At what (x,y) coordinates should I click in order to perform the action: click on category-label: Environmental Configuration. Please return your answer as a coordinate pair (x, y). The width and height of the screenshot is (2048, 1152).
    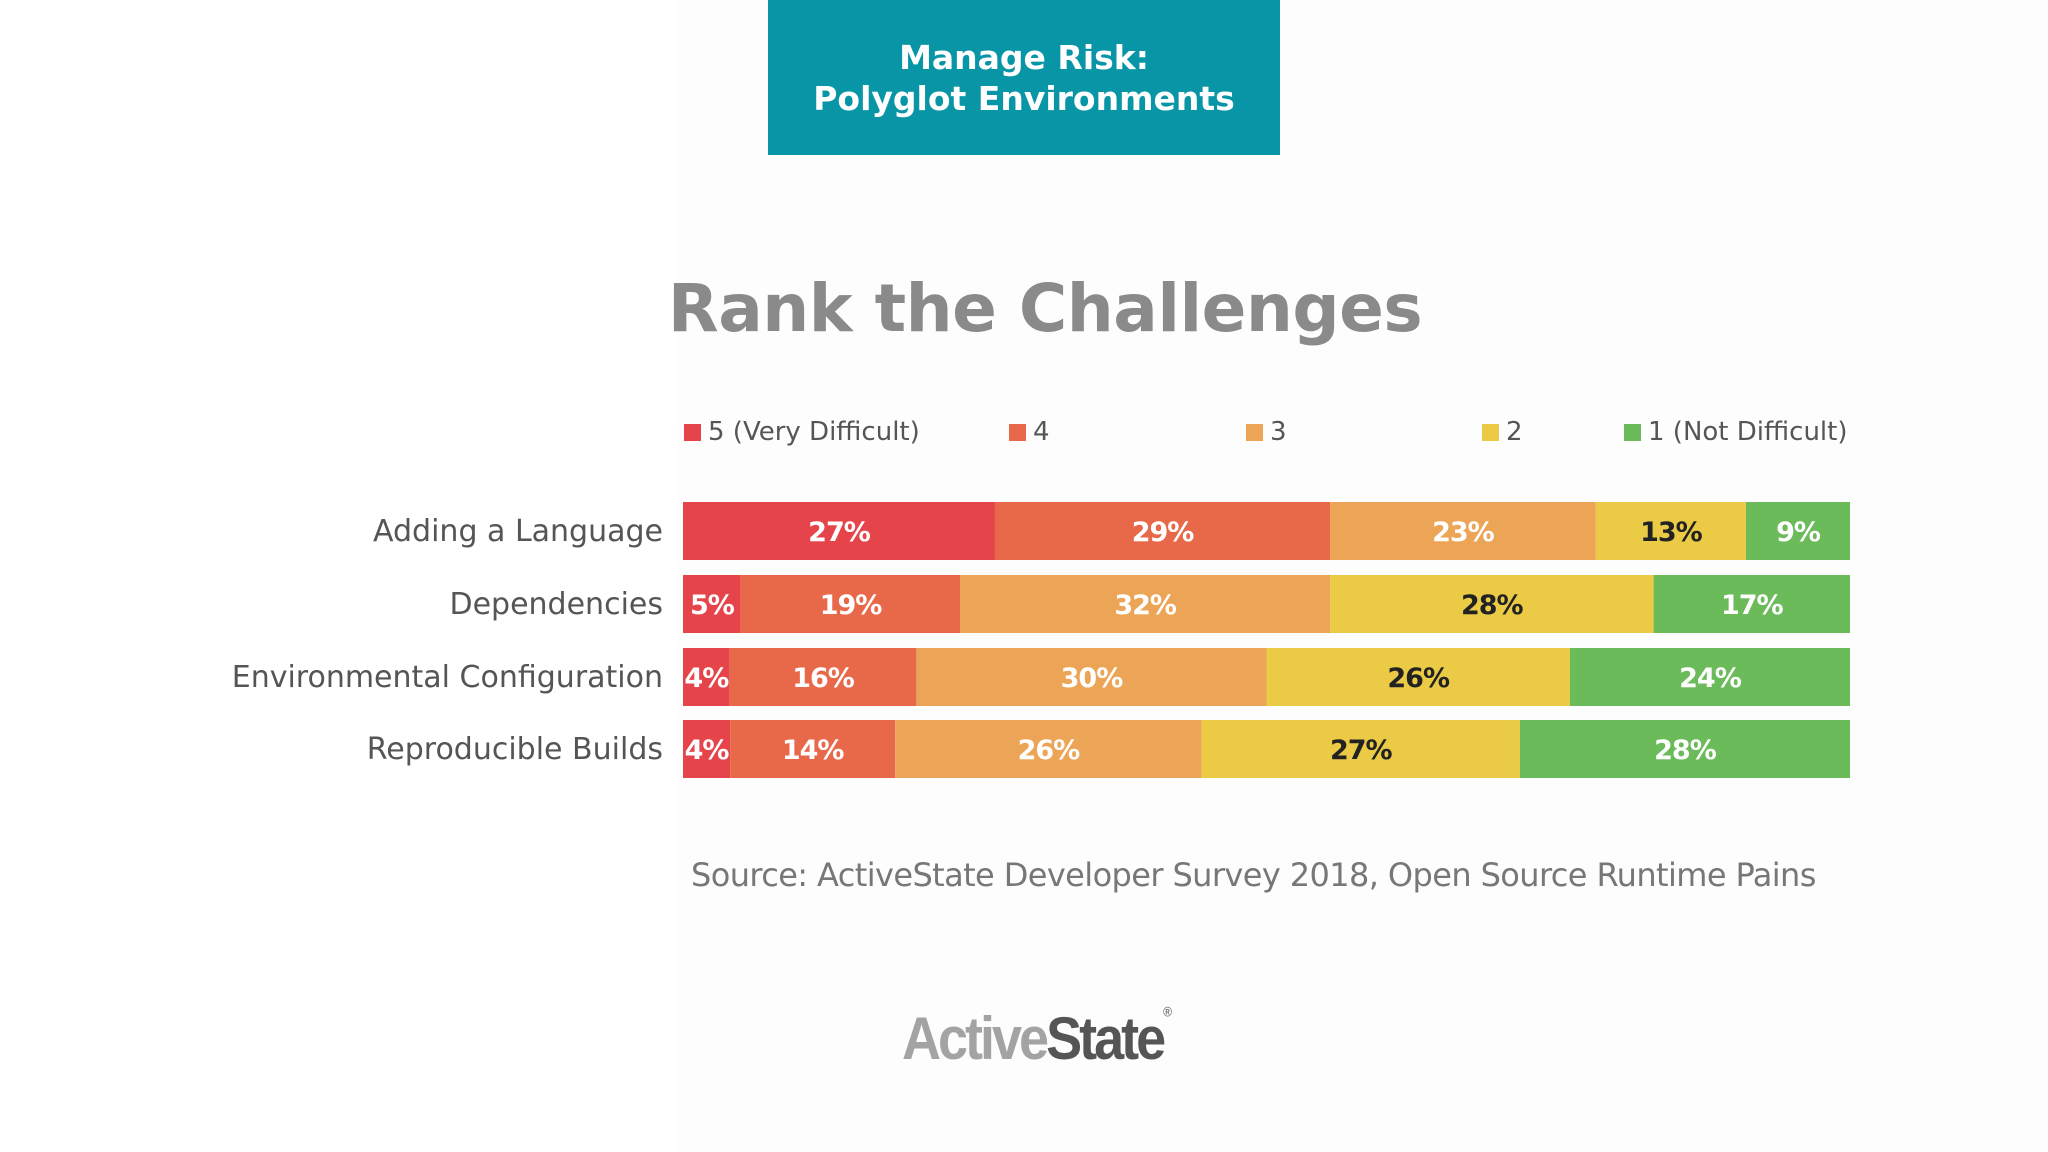
    Looking at the image, I should click on (447, 677).